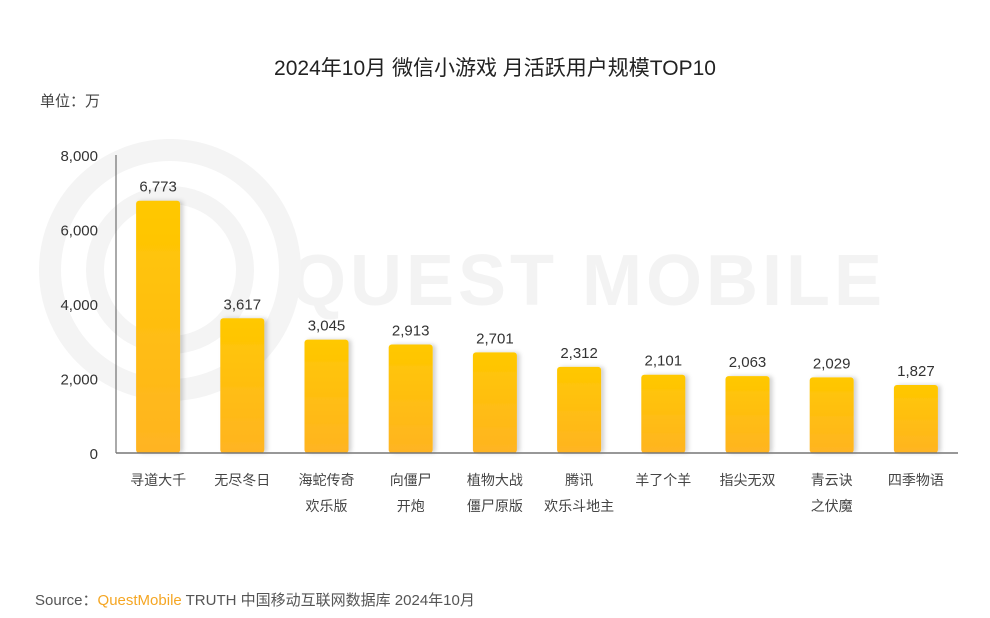 This screenshot has height=618, width=990. I want to click on data-label: 2,029, so click(832, 363).